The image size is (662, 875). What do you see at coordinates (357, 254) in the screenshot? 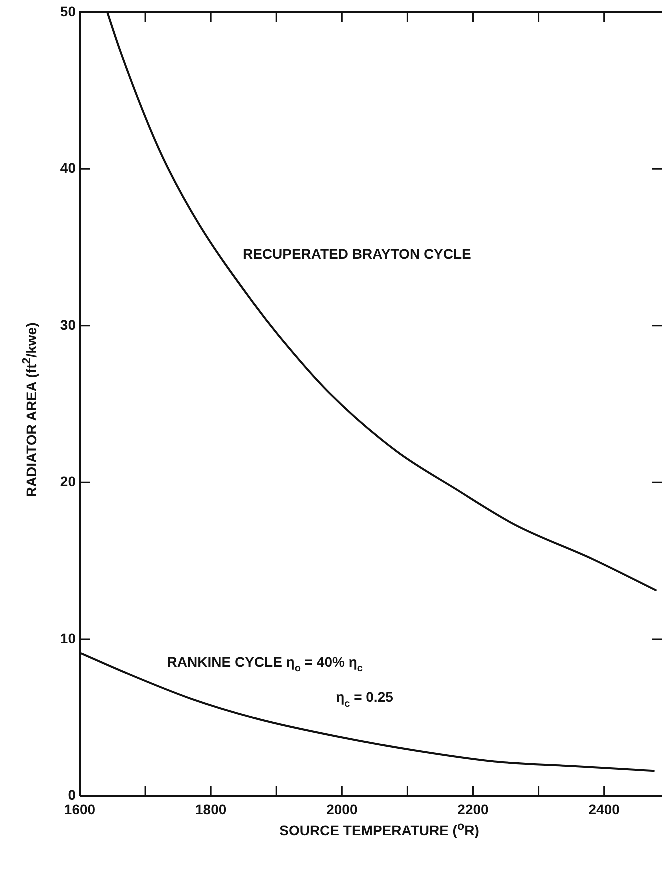
I see `annotation: RECUPERATED BRAYTON CYCLE` at bounding box center [357, 254].